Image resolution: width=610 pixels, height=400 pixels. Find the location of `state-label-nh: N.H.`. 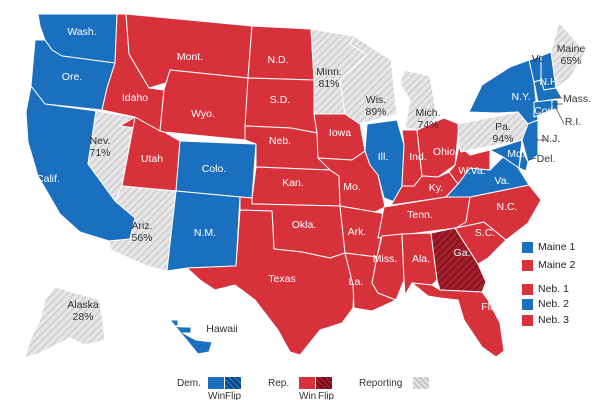

state-label-nh: N.H. is located at coordinates (550, 82).